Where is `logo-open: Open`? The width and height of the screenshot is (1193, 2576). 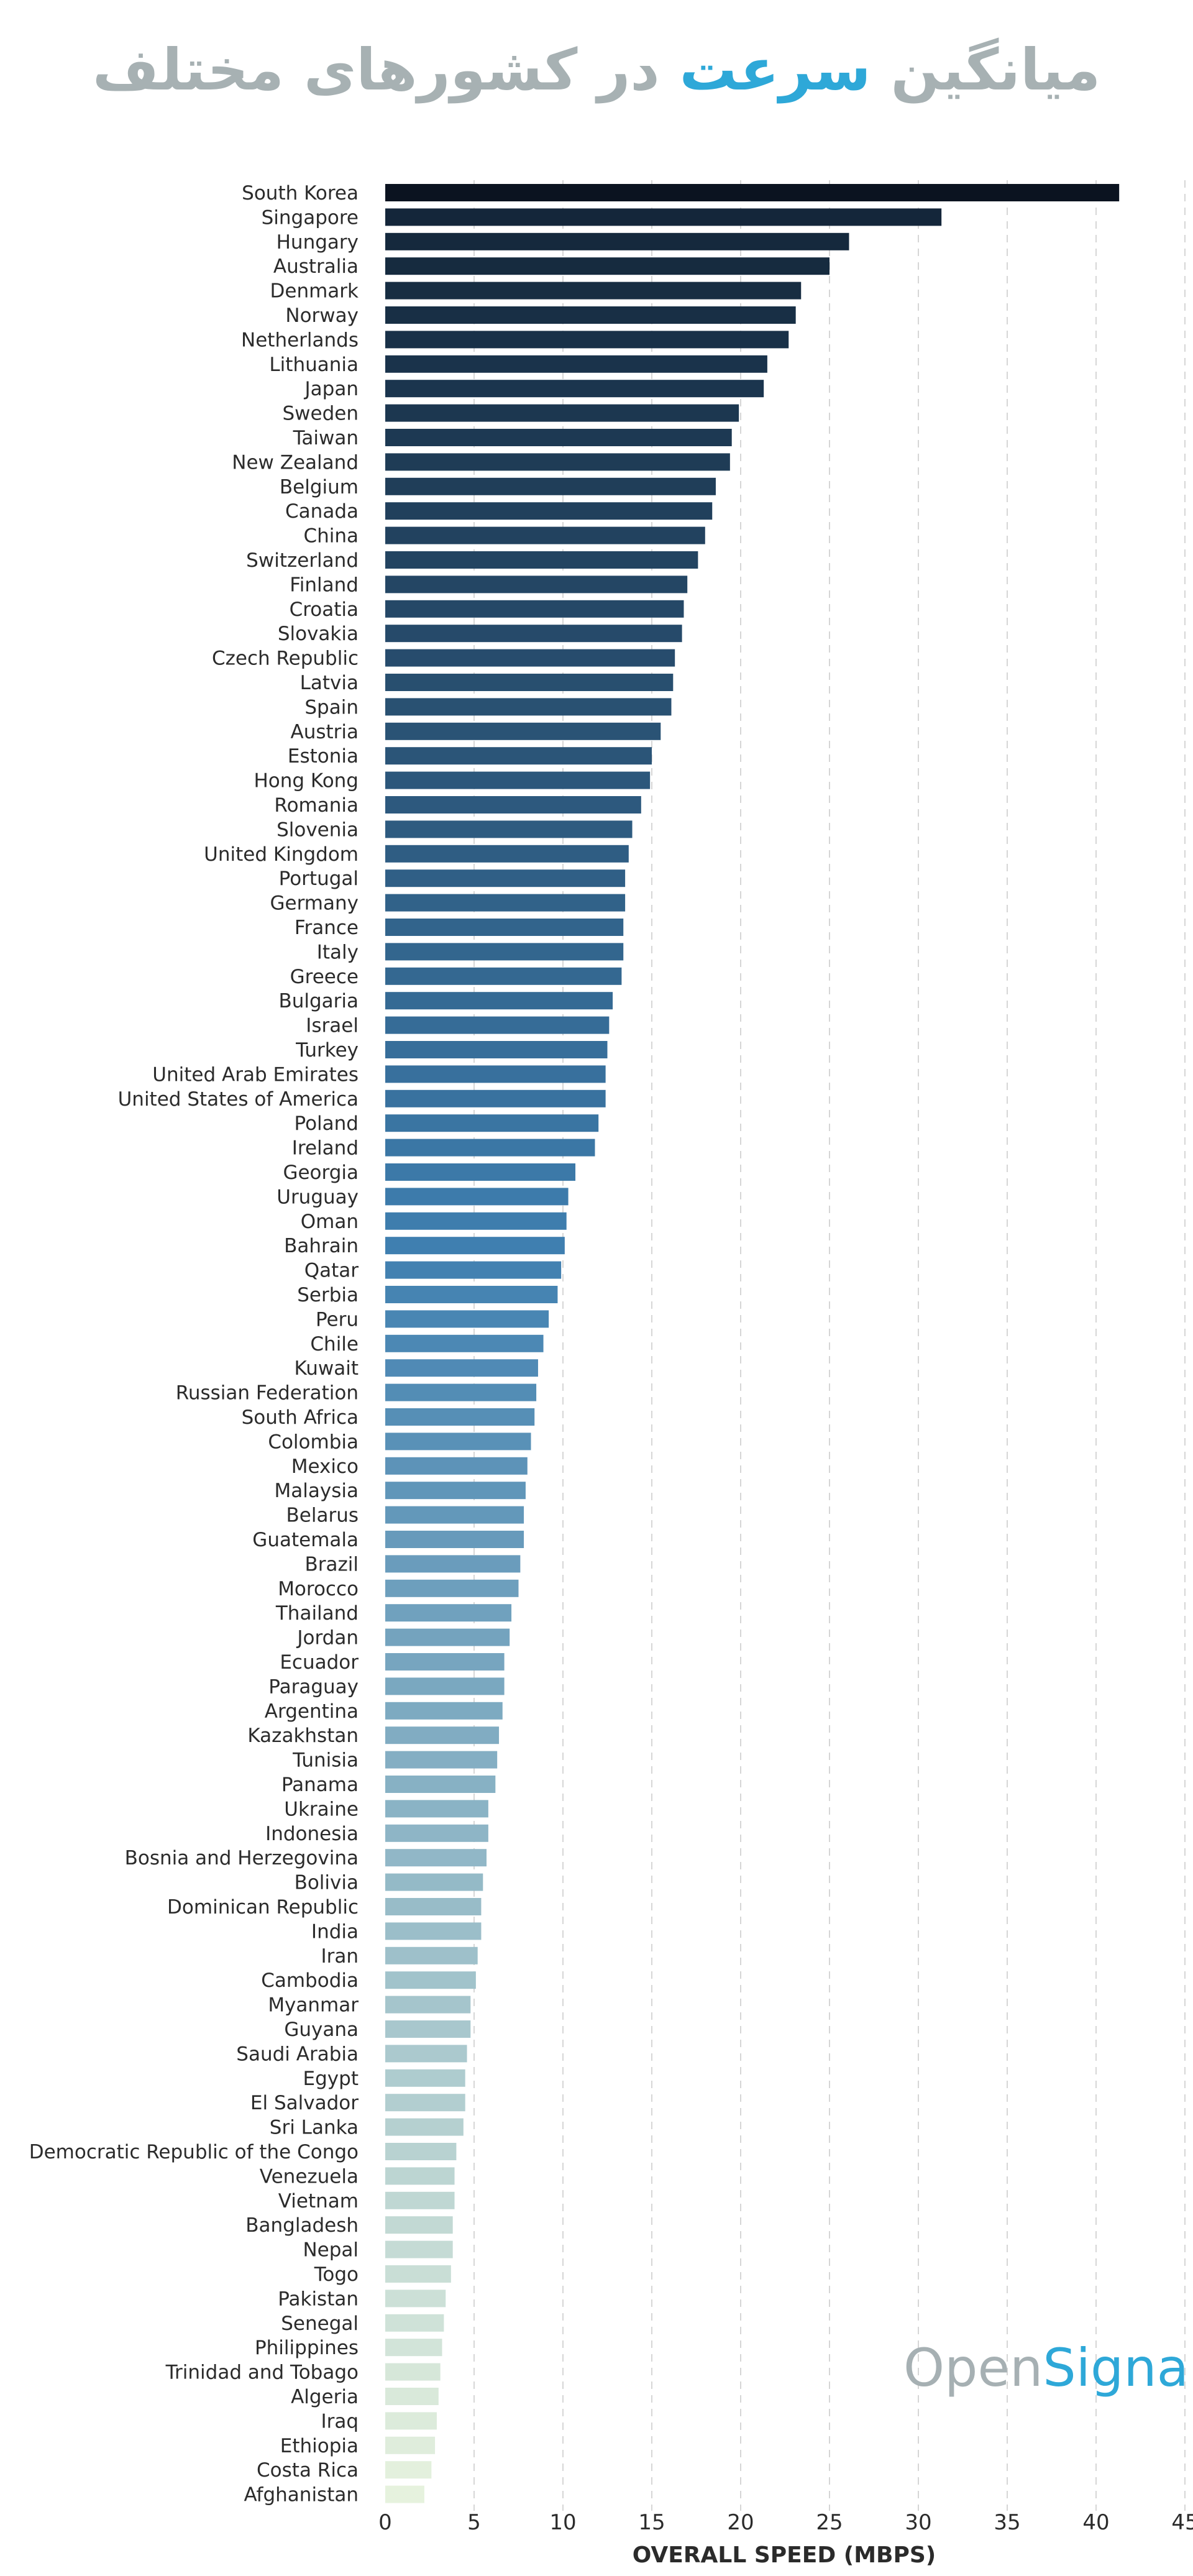
logo-open: Open is located at coordinates (973, 2367).